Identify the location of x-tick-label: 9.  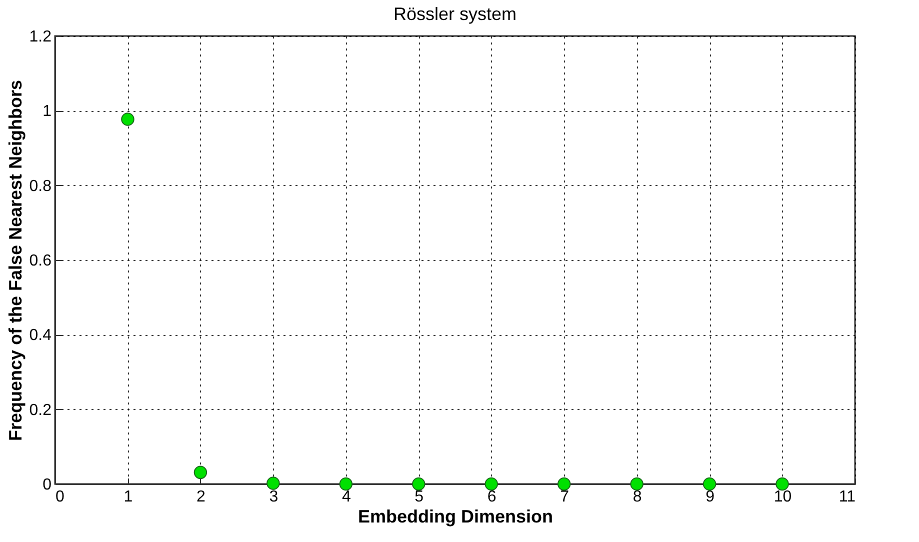
(710, 497).